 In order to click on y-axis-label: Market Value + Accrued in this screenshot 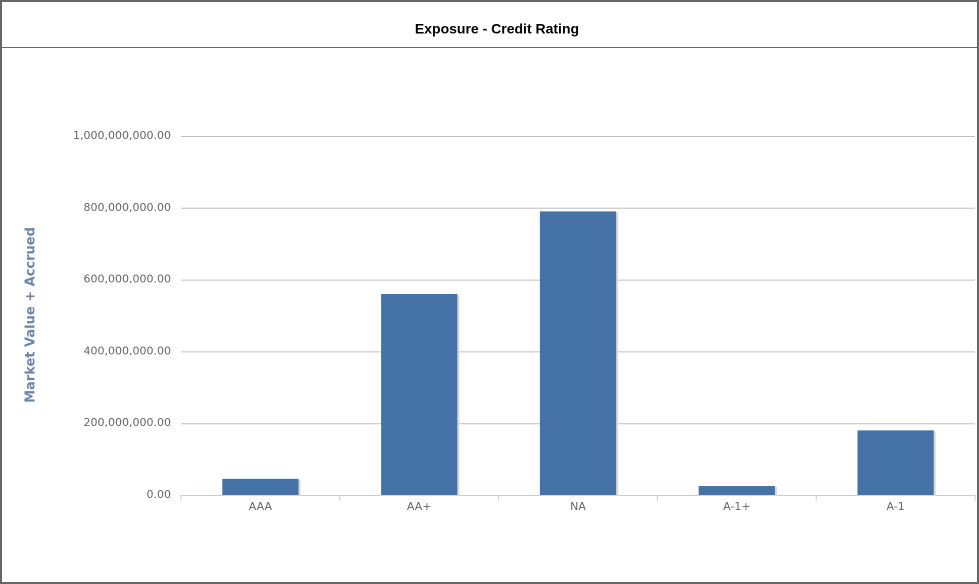, I will do `click(31, 315)`.